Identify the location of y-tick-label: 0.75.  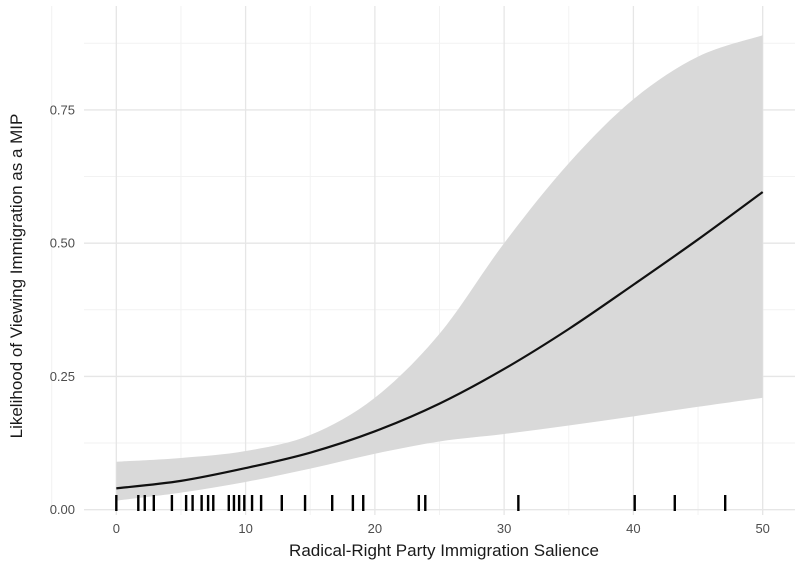
(62, 109).